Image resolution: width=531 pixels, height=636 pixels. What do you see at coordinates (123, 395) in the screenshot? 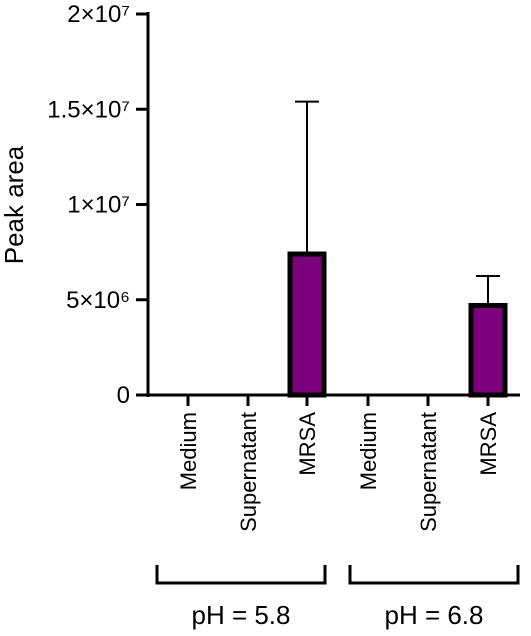
I see `y-tick-label: 0` at bounding box center [123, 395].